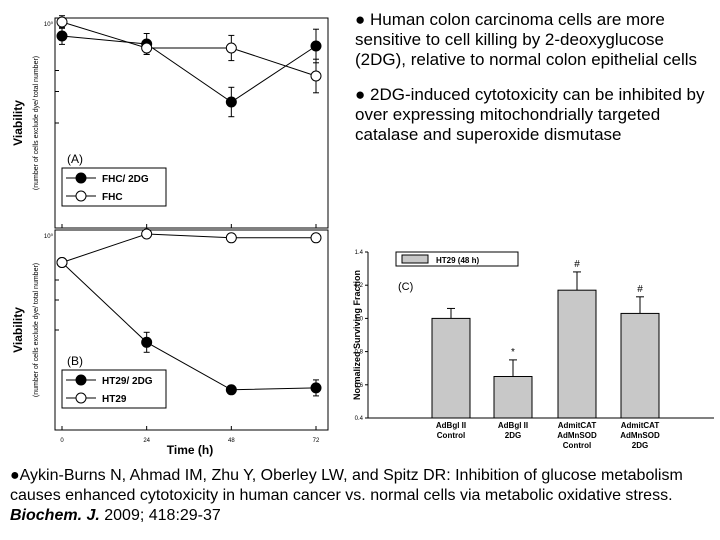 This screenshot has height=540, width=720. What do you see at coordinates (316, 441) in the screenshot?
I see `x-tick-label: 72` at bounding box center [316, 441].